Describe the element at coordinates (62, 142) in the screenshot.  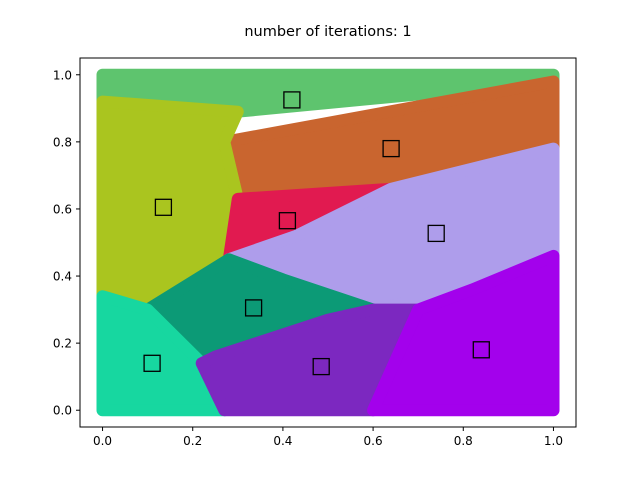
I see `y-tick-label: 0.8` at that location.